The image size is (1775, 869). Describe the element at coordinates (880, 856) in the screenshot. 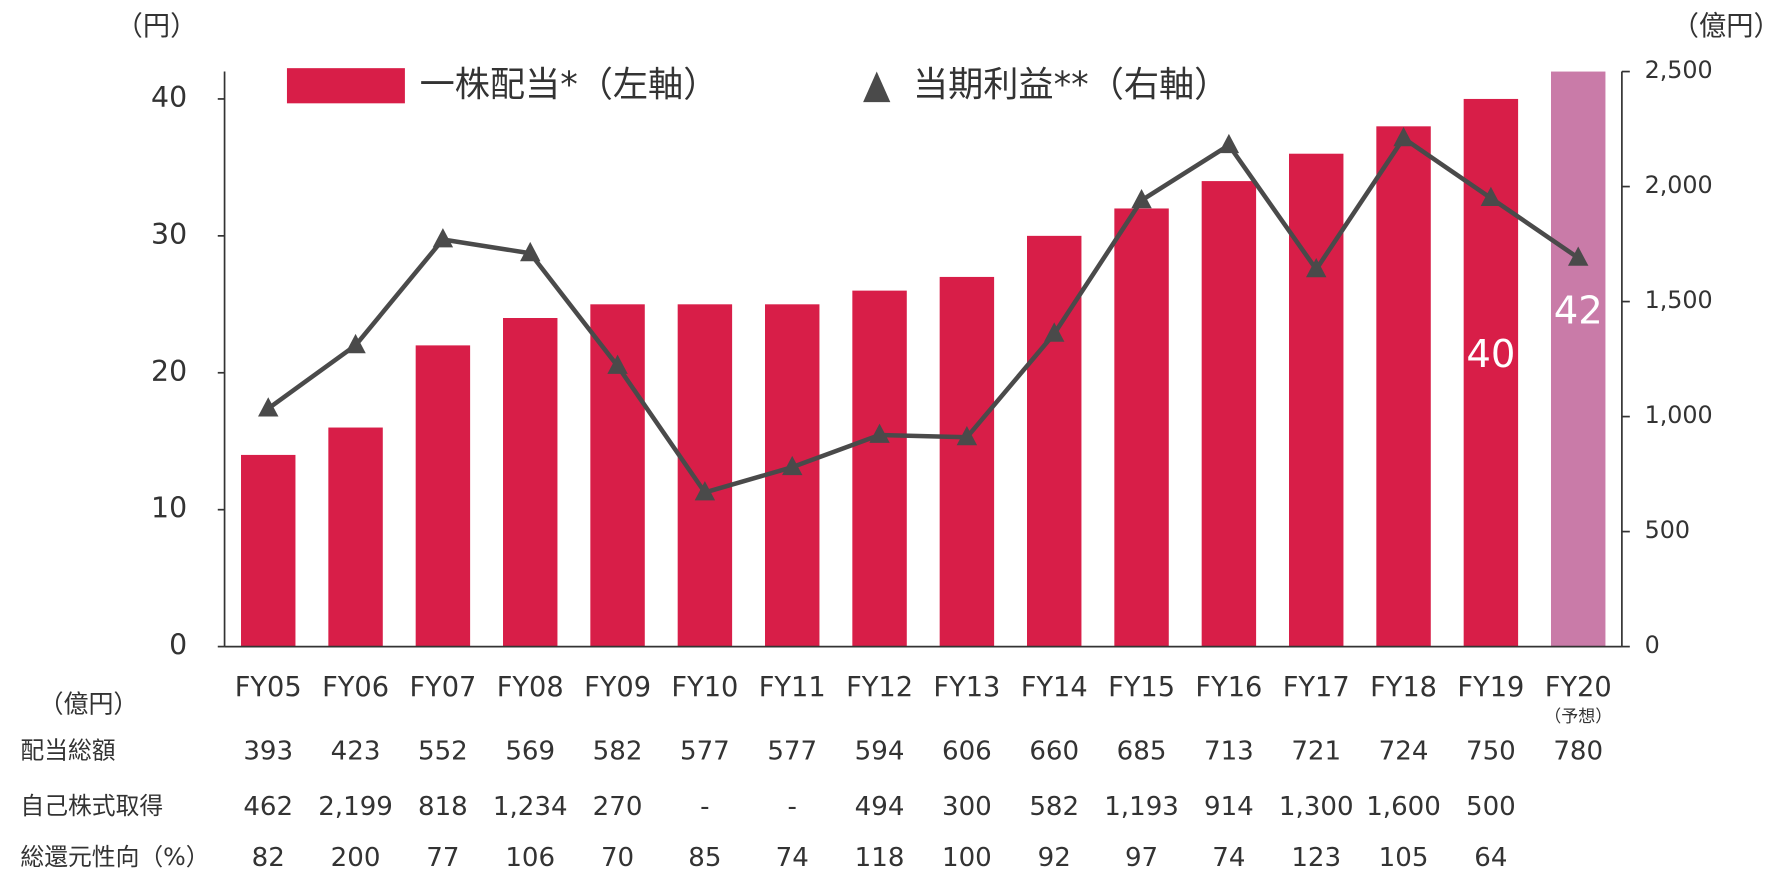

I see `table-cell: 118` at that location.